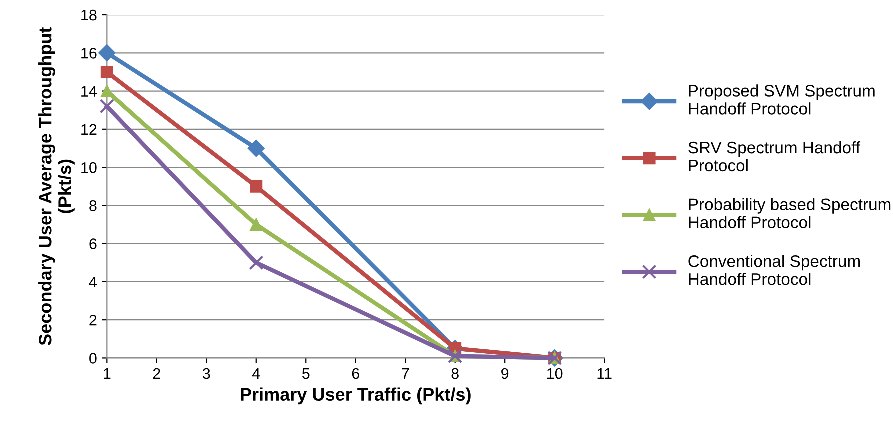  What do you see at coordinates (93, 244) in the screenshot?
I see `y-tick-label: 6` at bounding box center [93, 244].